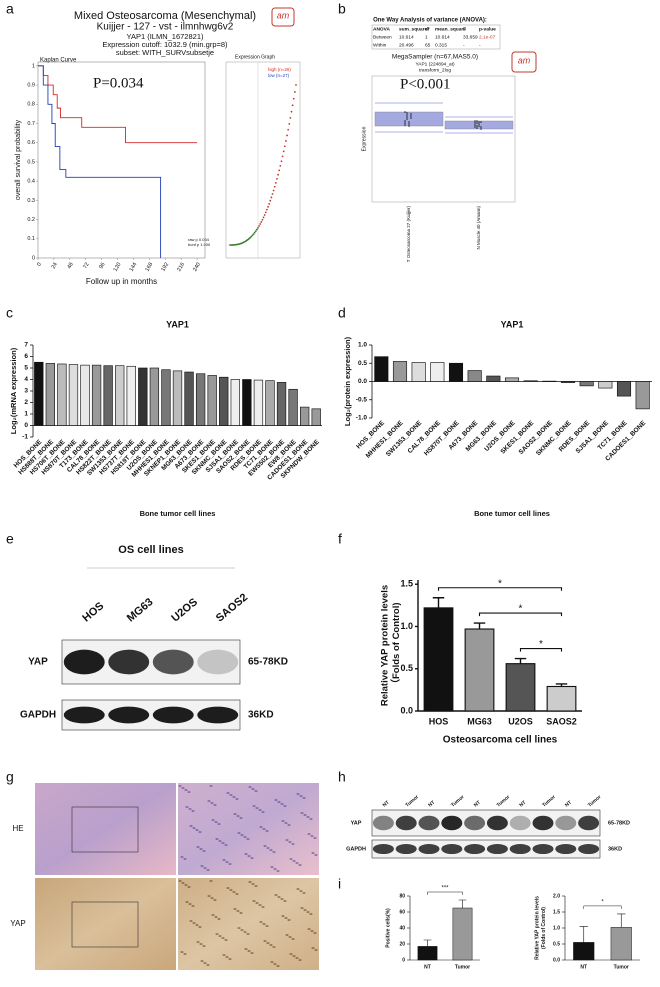 This screenshot has height=987, width=660. I want to click on y-tick-label: 1.0, so click(362, 345).